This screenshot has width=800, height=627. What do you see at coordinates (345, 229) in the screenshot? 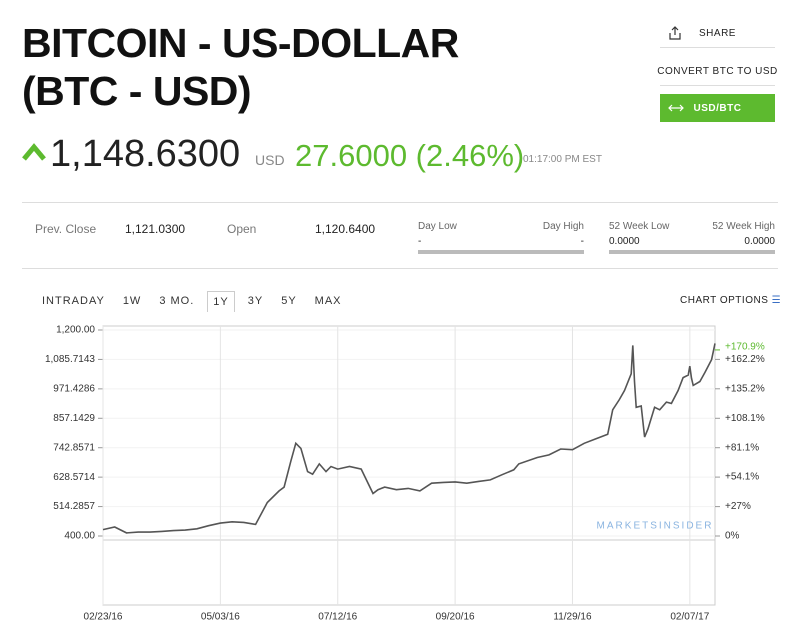
I see `stat-value: 1,120.6400` at bounding box center [345, 229].